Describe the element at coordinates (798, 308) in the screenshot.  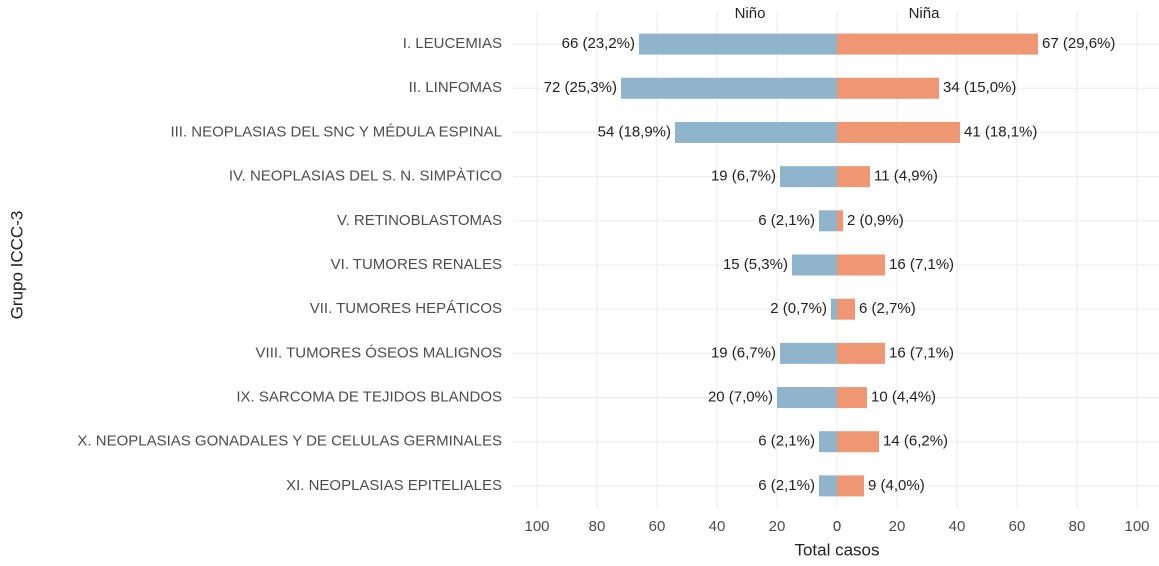
I see `value-label: 2 (0,7%)` at that location.